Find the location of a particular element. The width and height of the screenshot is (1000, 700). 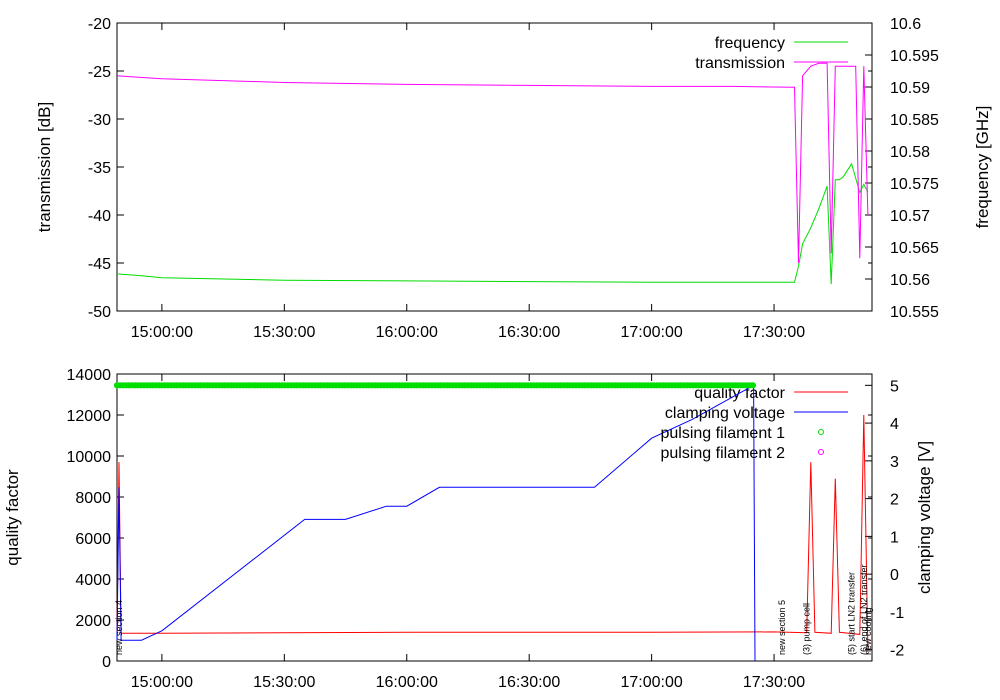

legend-label-pulsing-filament-1: pulsing filament 1 is located at coordinates (722, 433).